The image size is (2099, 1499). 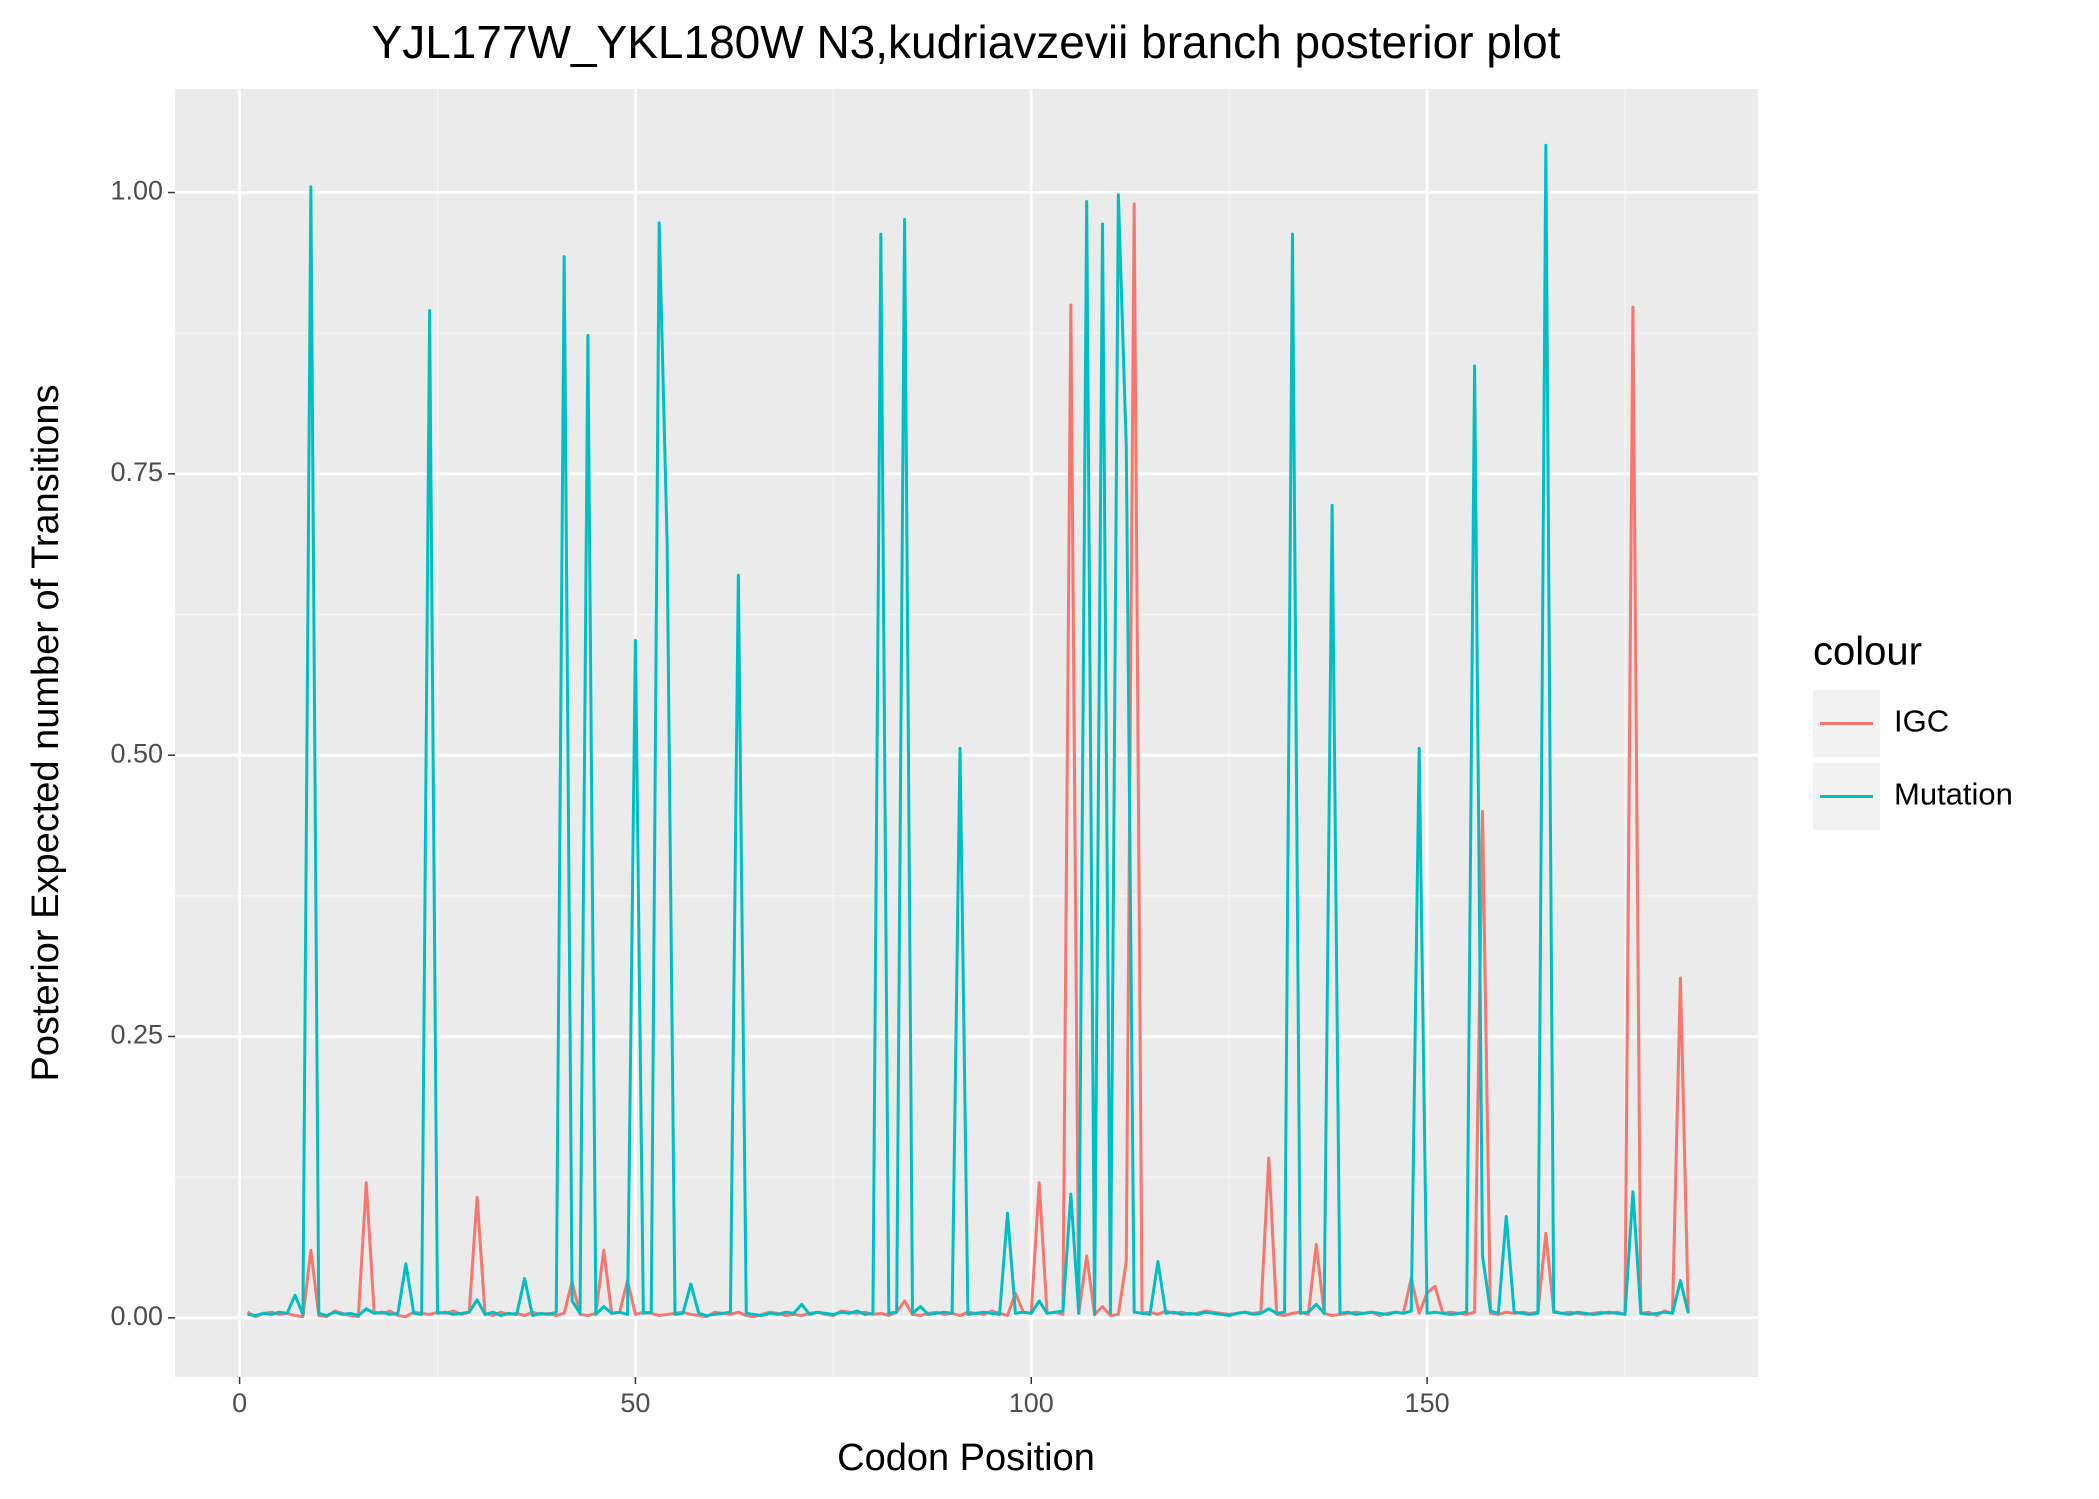 What do you see at coordinates (1427, 1403) in the screenshot?
I see `x-tick-label: 150` at bounding box center [1427, 1403].